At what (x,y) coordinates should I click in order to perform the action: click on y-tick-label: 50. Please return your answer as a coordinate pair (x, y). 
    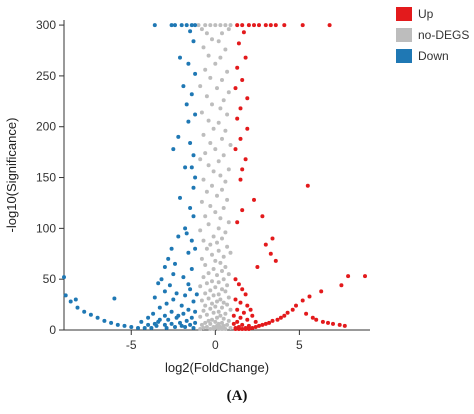
    Looking at the image, I should click on (50, 279).